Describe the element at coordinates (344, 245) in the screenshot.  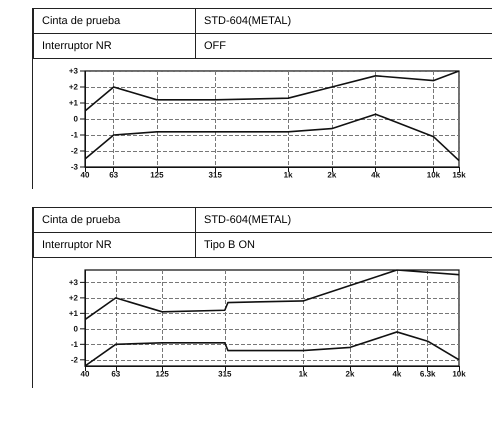
I see `text: Tipo B ON` at that location.